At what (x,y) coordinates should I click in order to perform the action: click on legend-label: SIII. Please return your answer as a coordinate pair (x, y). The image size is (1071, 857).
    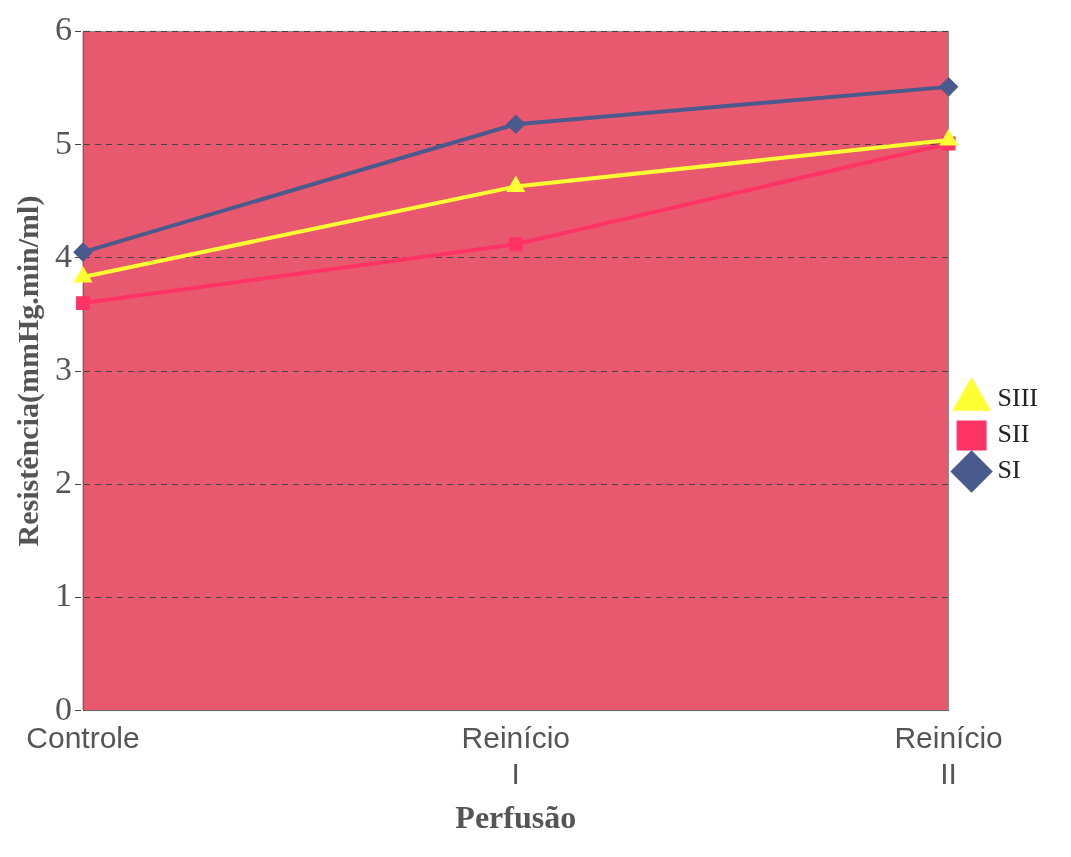
    Looking at the image, I should click on (1017, 398).